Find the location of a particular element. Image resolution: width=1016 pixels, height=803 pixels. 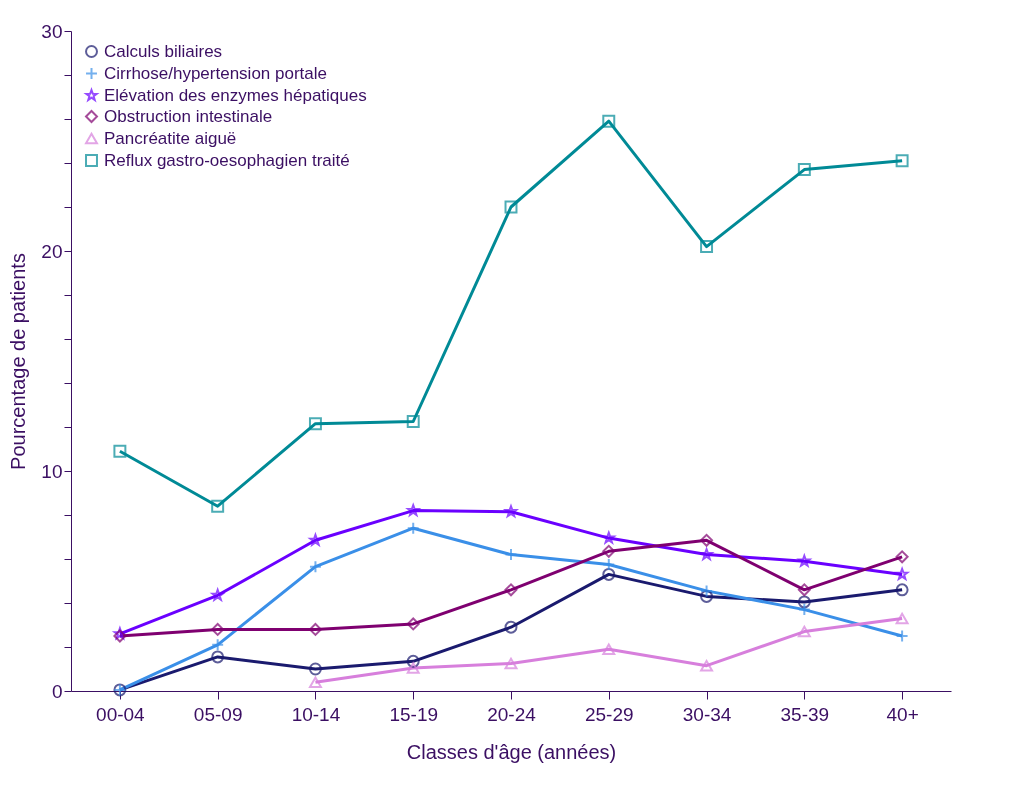

x-tick-label: 40+ is located at coordinates (902, 714).